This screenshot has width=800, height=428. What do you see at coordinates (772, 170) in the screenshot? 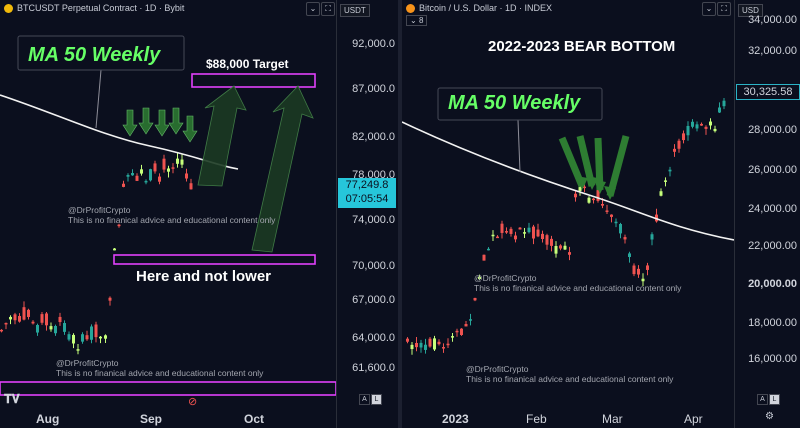
I see `price-tick: 26,000.00` at bounding box center [772, 170].